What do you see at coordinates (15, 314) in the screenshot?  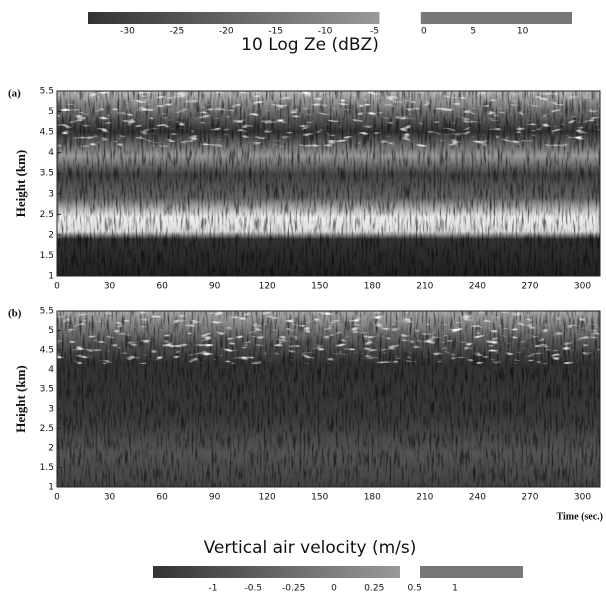 I see `panel-label: (b)` at bounding box center [15, 314].